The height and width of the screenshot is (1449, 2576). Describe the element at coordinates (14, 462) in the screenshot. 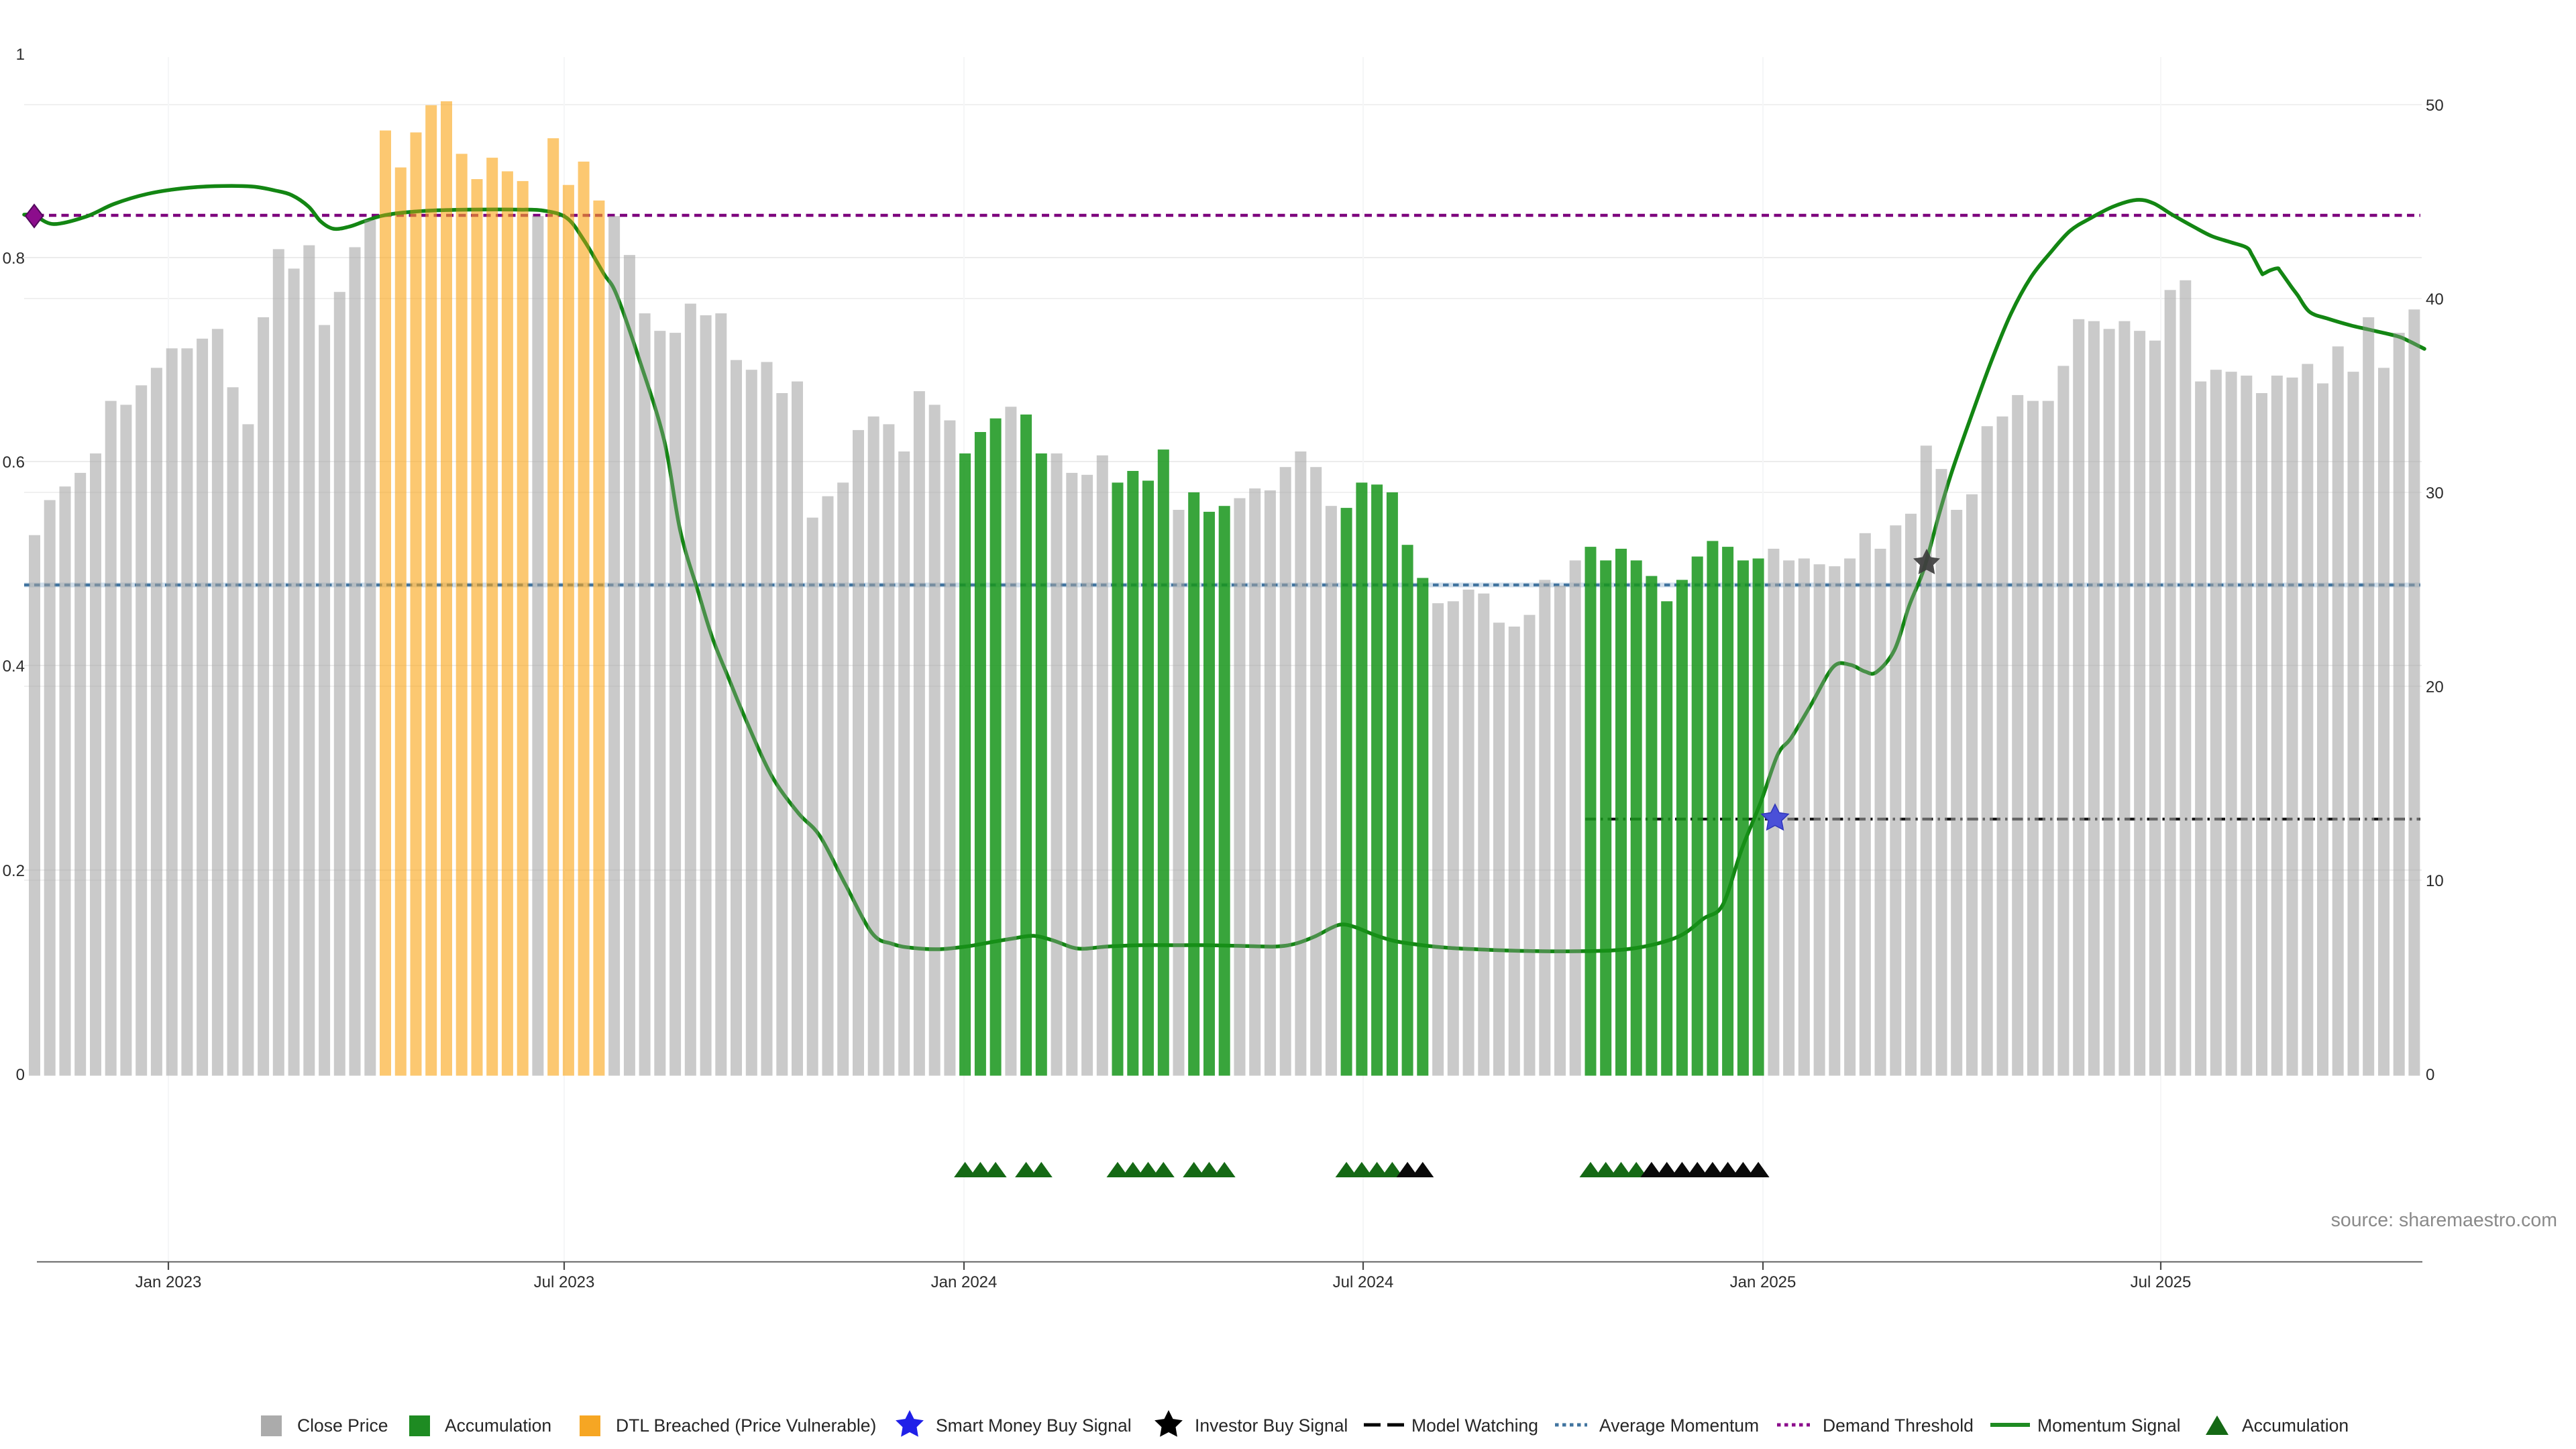

I see `svg-text: 0.6` at that location.